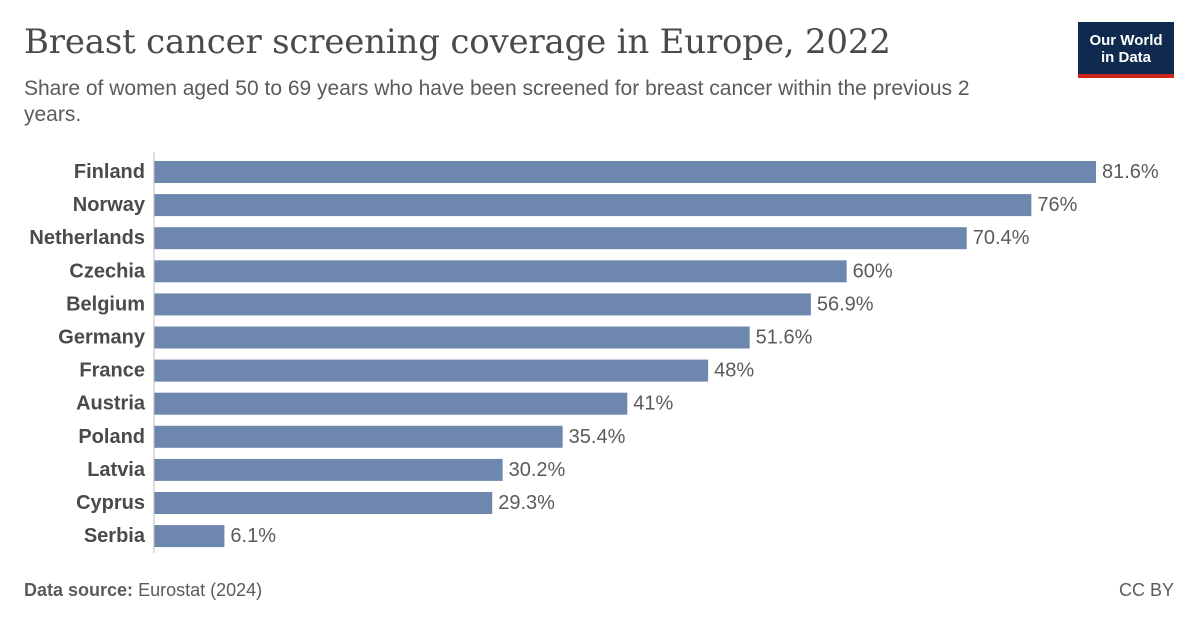  Describe the element at coordinates (189, 536) in the screenshot. I see `bar-serbia` at that location.